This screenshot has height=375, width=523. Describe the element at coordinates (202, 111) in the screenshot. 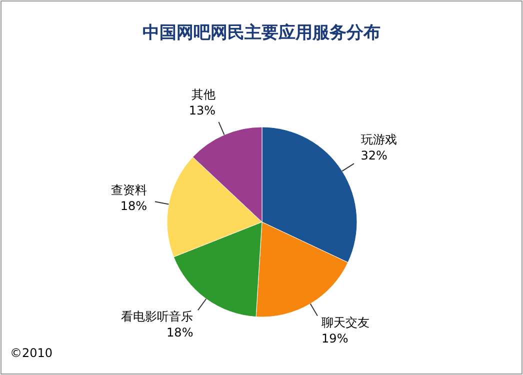

I see `data-label: 13%` at that location.